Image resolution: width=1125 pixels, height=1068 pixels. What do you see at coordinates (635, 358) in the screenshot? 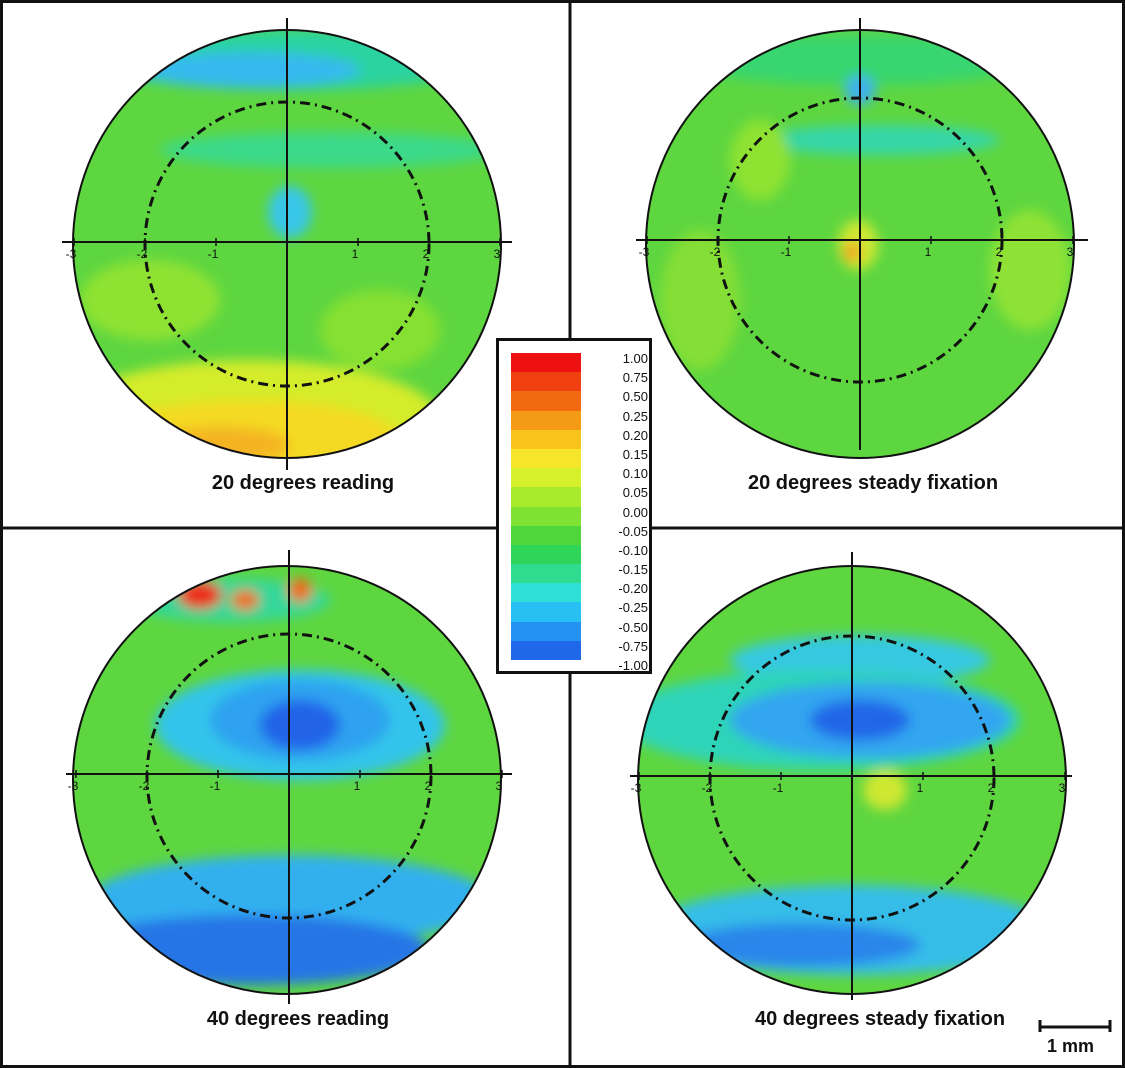
I see `legend-label: 1.00` at bounding box center [635, 358].